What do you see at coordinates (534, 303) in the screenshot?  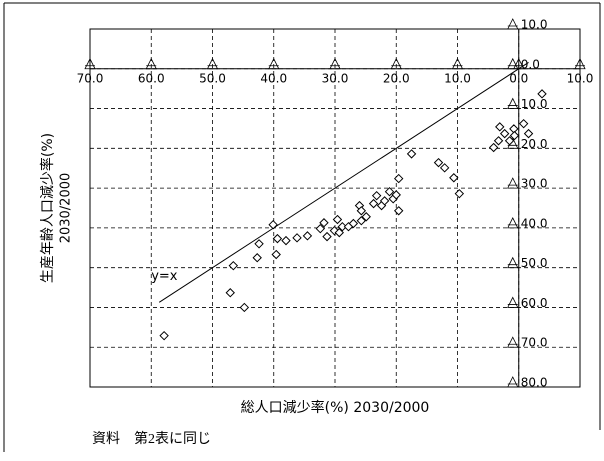 I see `y-tick-label: 60.0` at bounding box center [534, 303].